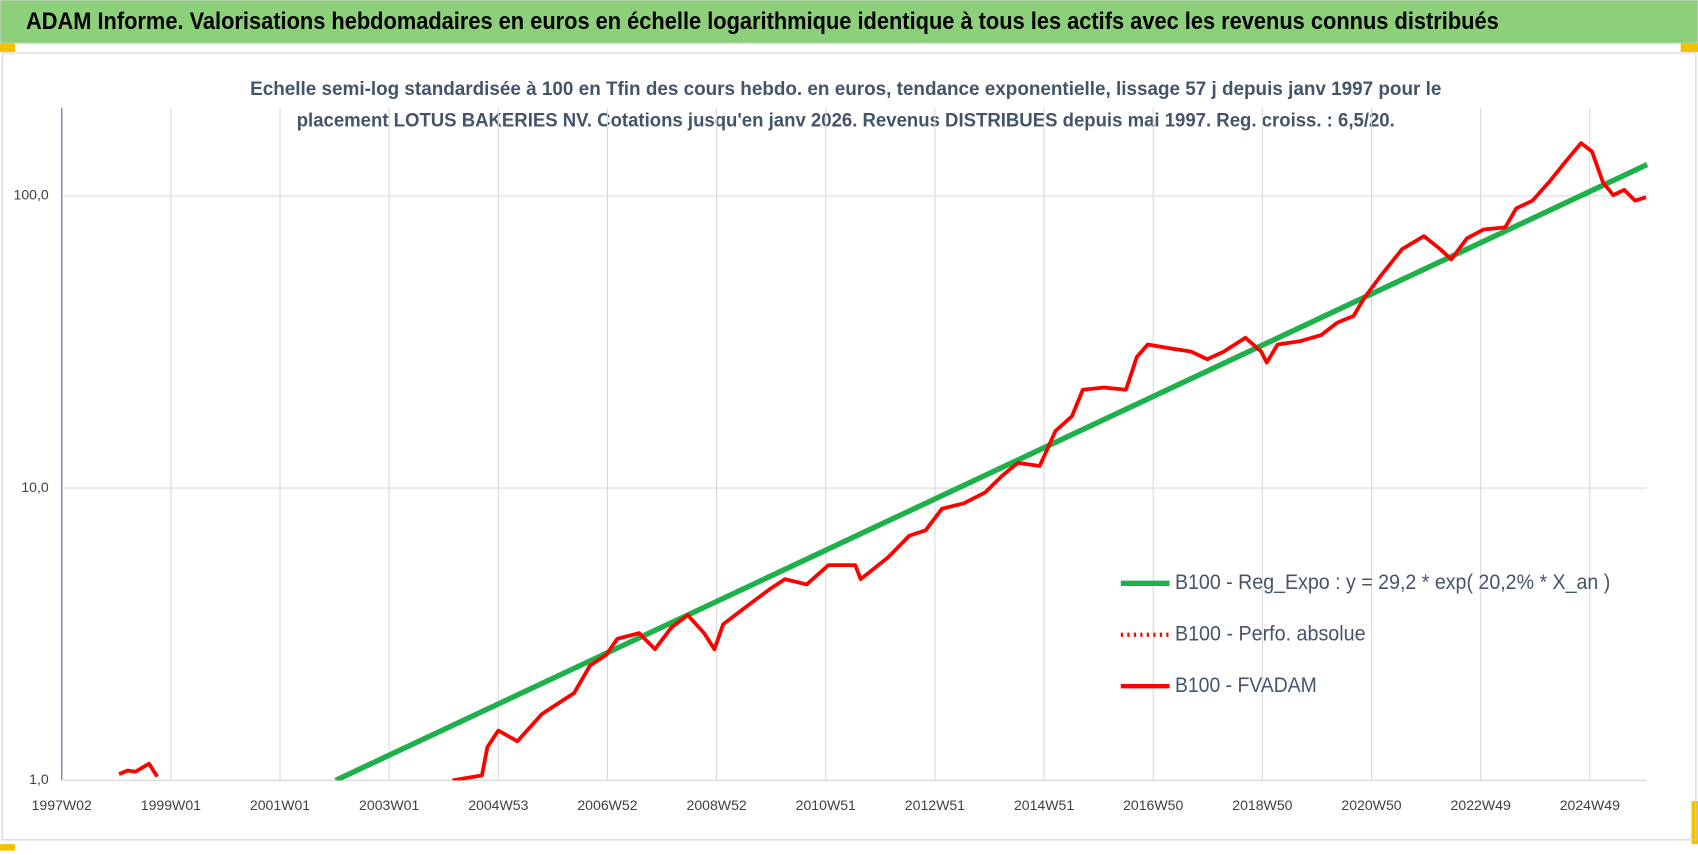 This screenshot has width=1698, height=855. Describe the element at coordinates (935, 805) in the screenshot. I see `x-tick-label: 2012W51` at that location.